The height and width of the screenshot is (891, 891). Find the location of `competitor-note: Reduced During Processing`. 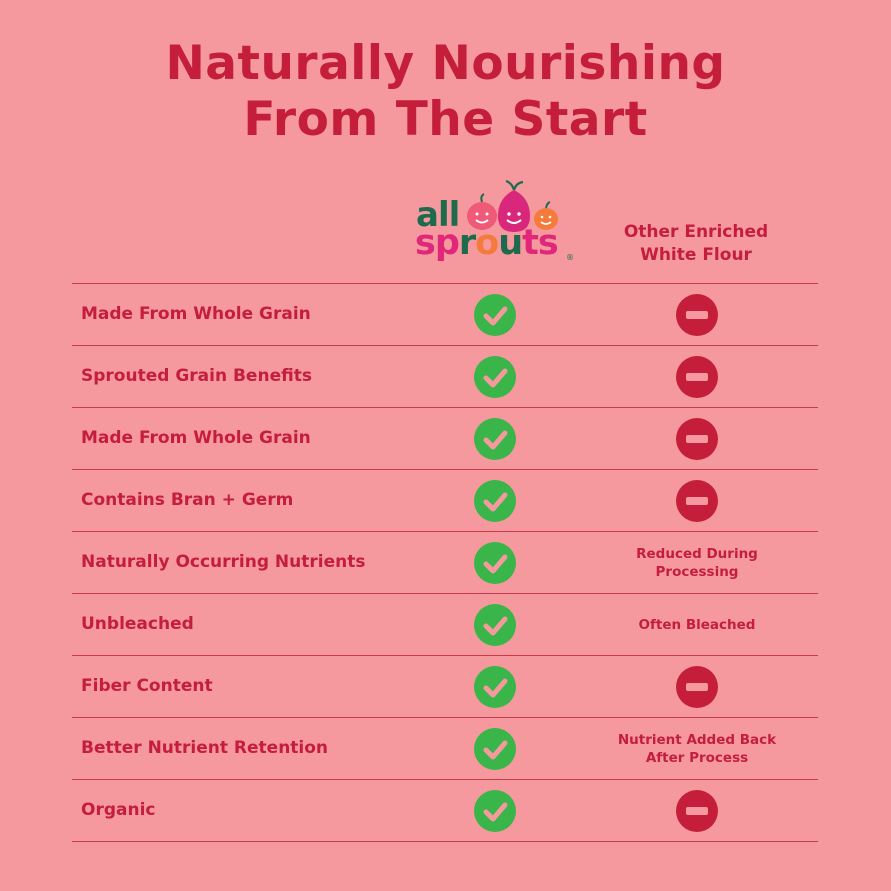

competitor-note: Reduced During Processing is located at coordinates (697, 562).